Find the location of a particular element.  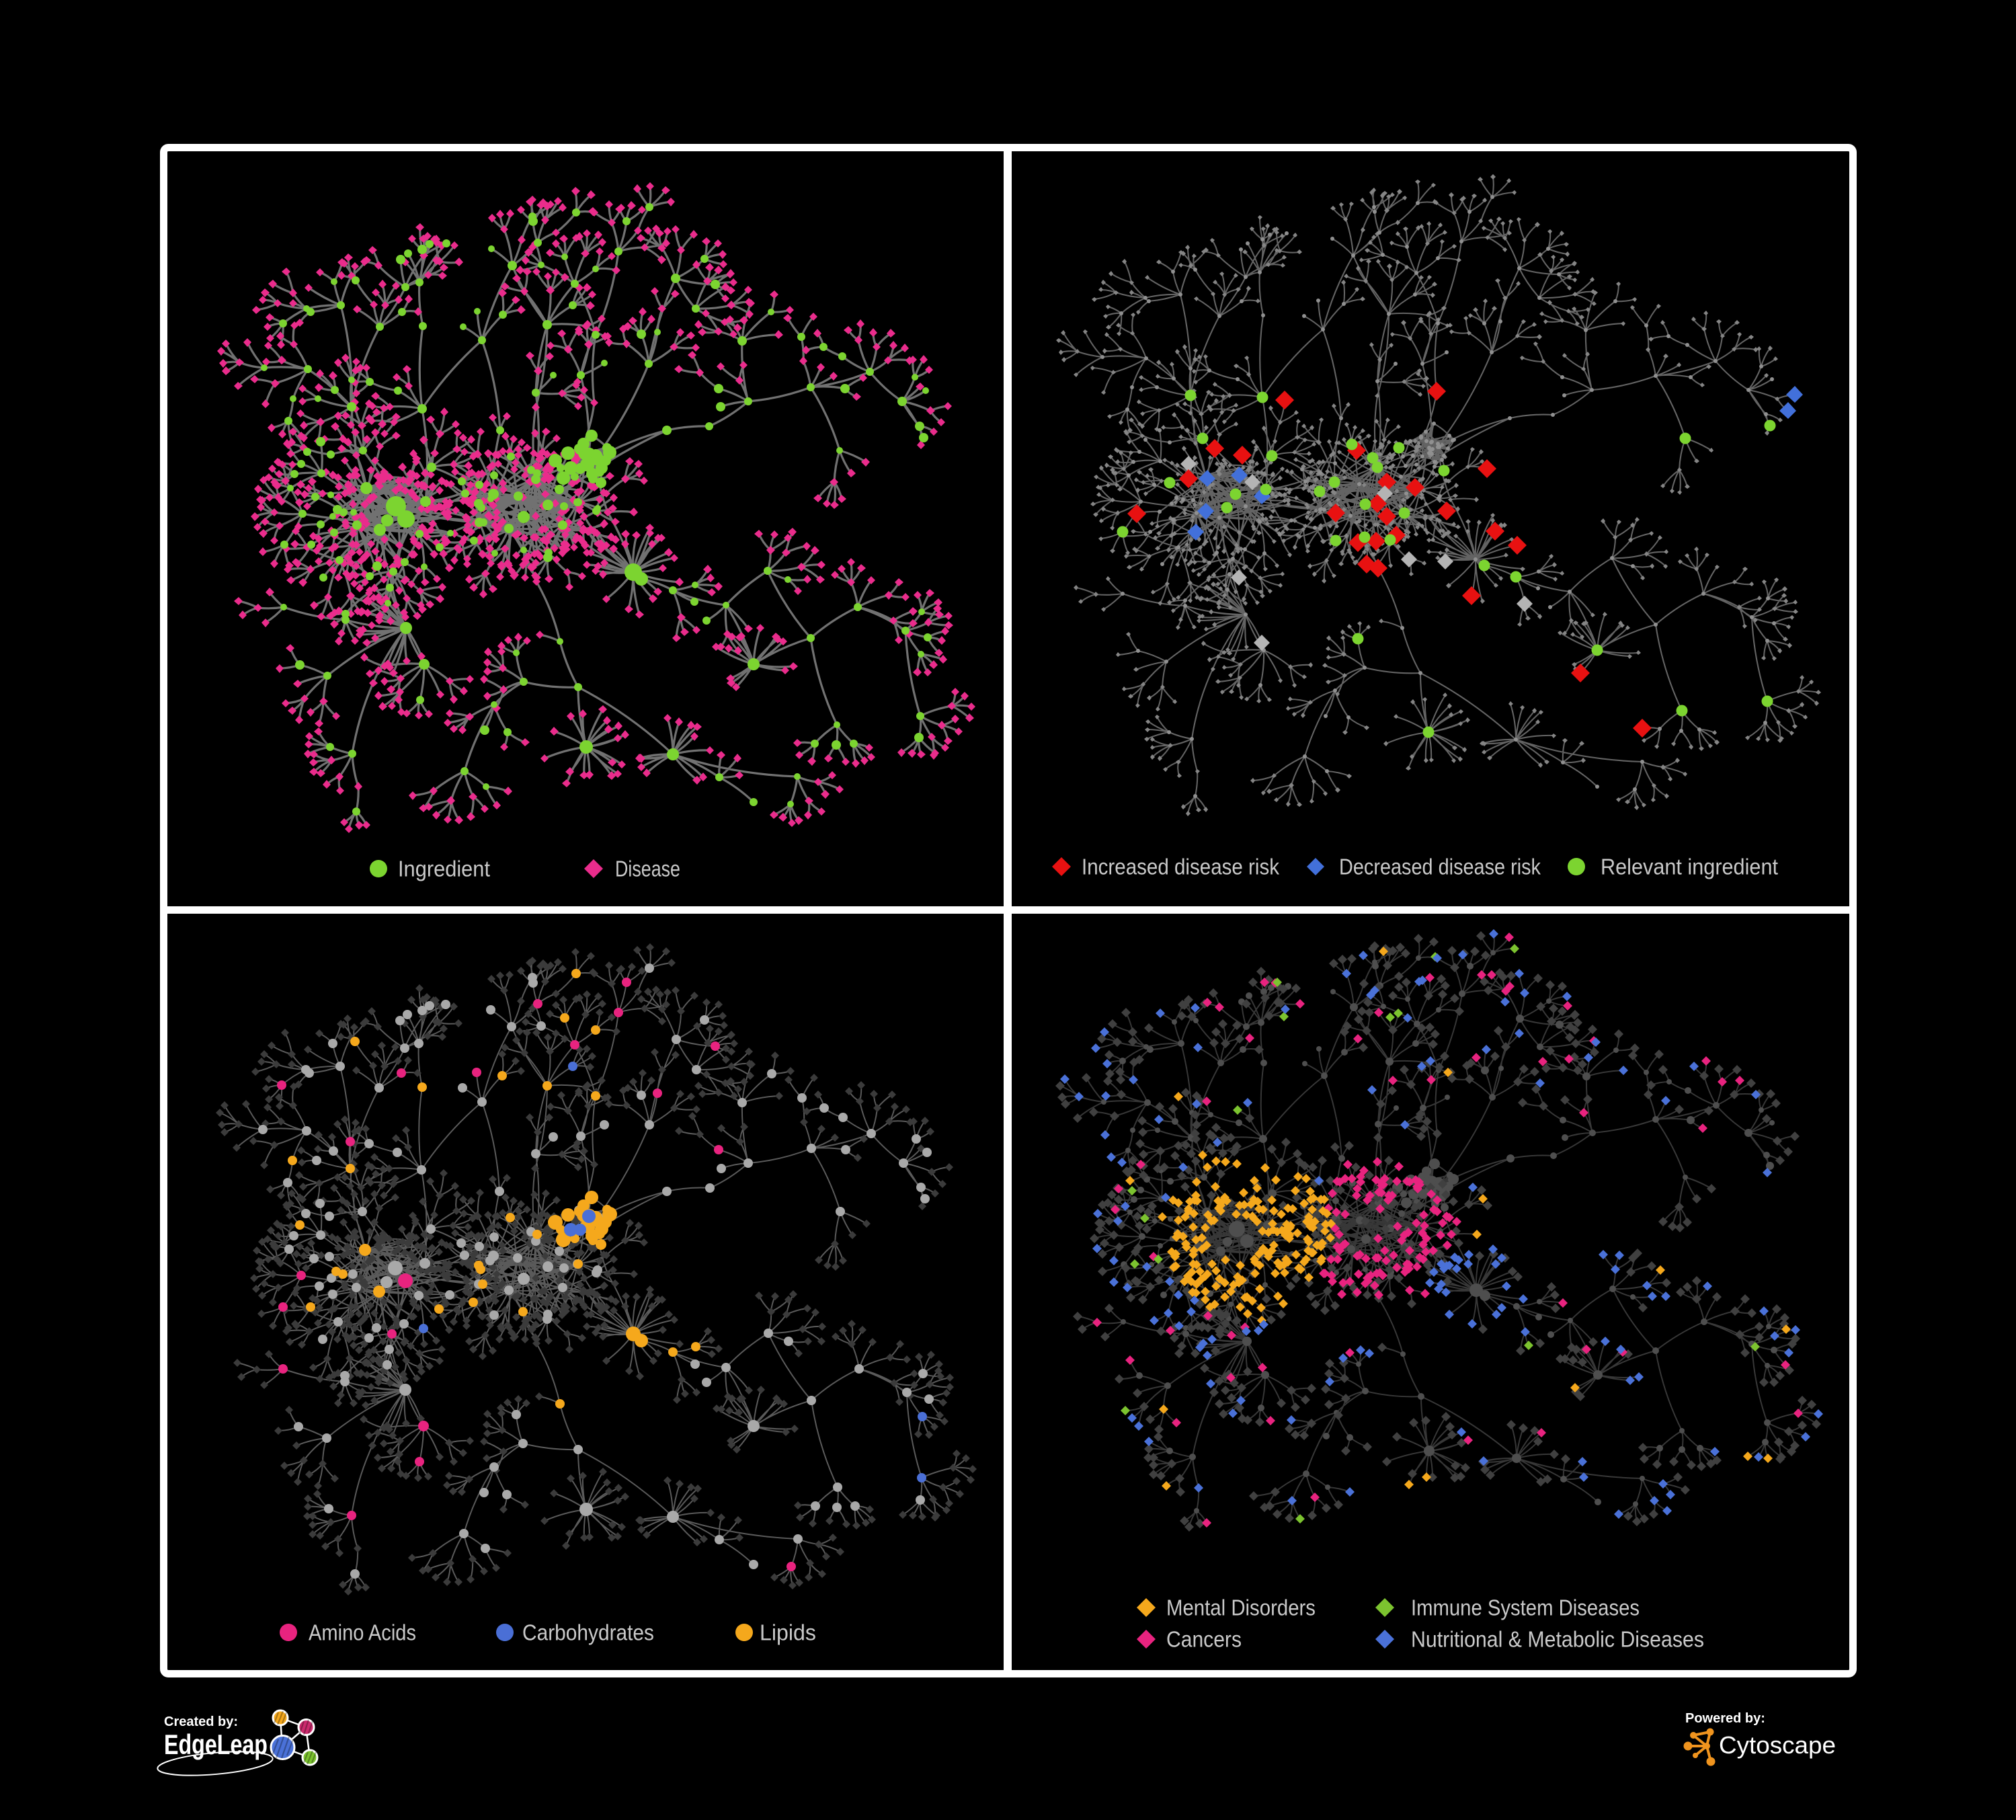

svg-text: Disease is located at coordinates (647, 869).